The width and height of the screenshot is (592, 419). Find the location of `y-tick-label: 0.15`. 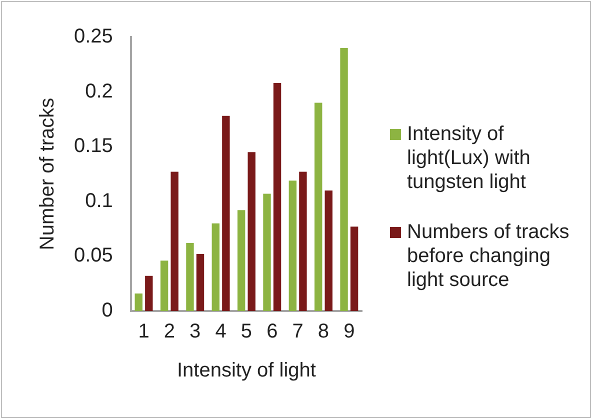

y-tick-label: 0.15 is located at coordinates (93, 146).